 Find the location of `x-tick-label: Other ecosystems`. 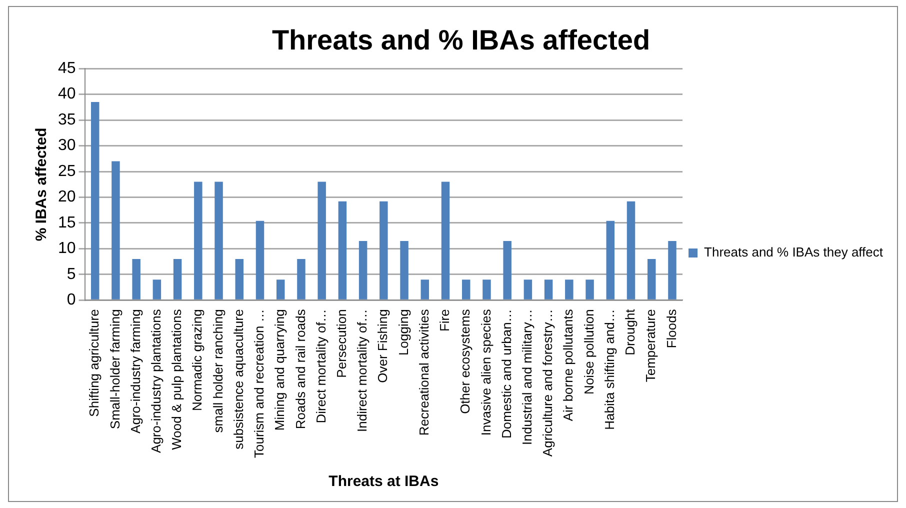

x-tick-label: Other ecosystems is located at coordinates (465, 361).